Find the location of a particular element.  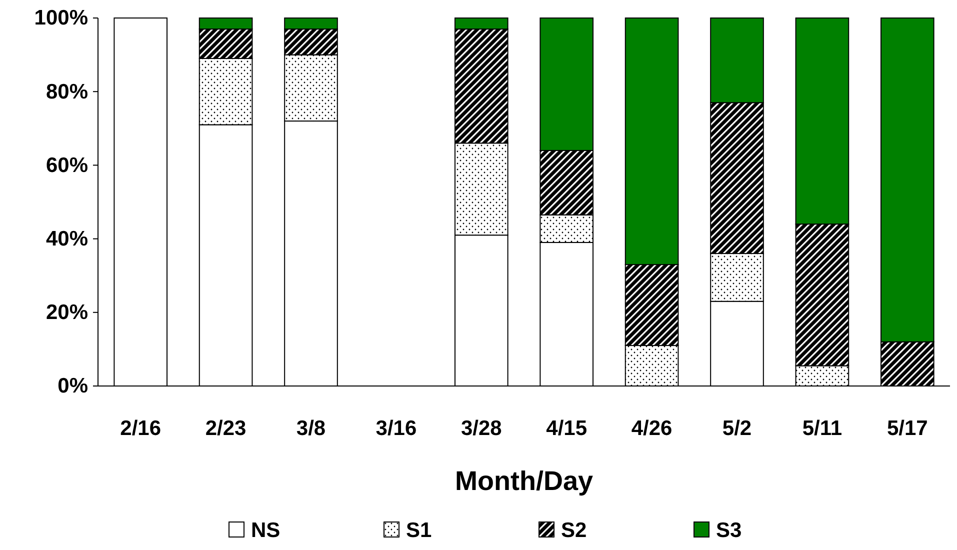

legend-label: S2 is located at coordinates (574, 530).